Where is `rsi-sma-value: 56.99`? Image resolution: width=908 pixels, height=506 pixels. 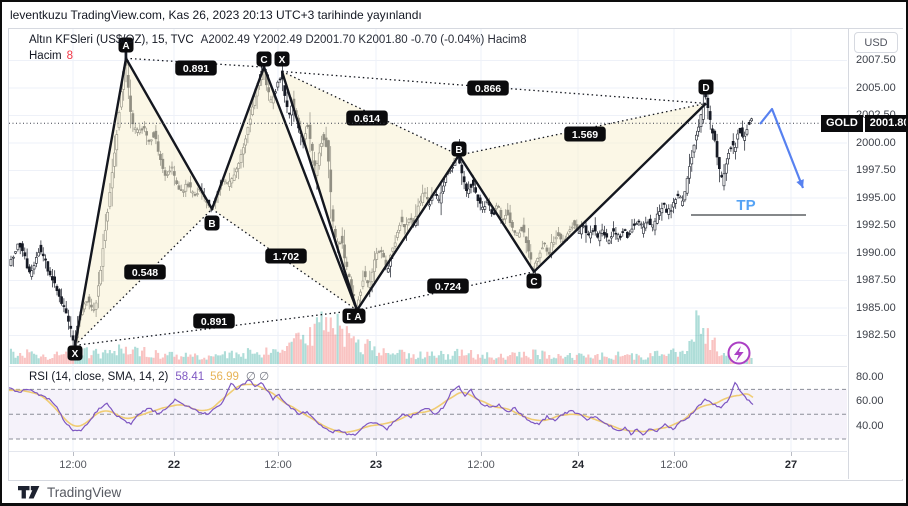
rsi-sma-value: 56.99 is located at coordinates (224, 377).